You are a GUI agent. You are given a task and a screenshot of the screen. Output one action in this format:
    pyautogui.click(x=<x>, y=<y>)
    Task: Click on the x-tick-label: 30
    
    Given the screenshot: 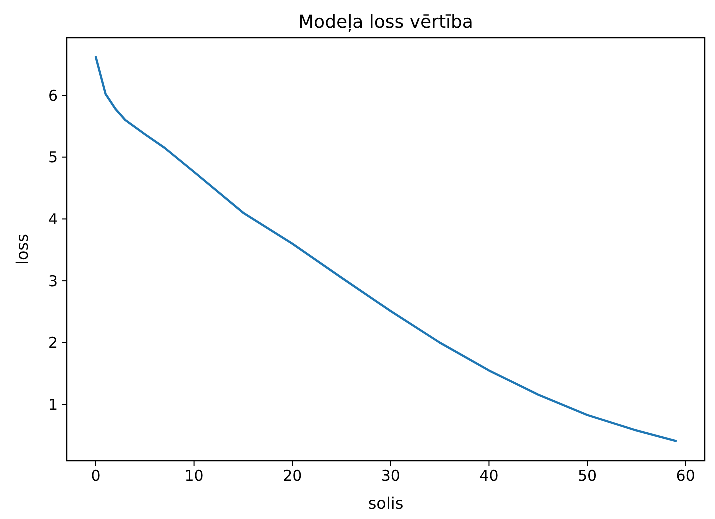 What is the action you would take?
    pyautogui.click(x=390, y=476)
    